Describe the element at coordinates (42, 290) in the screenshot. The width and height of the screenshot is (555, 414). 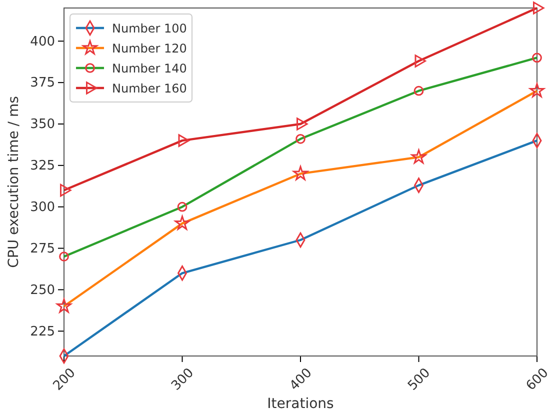
I see `y-tick-label: 250` at that location.